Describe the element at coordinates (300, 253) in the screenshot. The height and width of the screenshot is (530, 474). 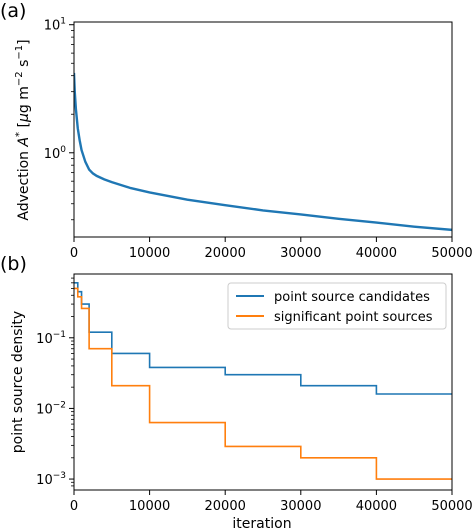
I see `panel-a-x-tick-label: 30000` at that location.